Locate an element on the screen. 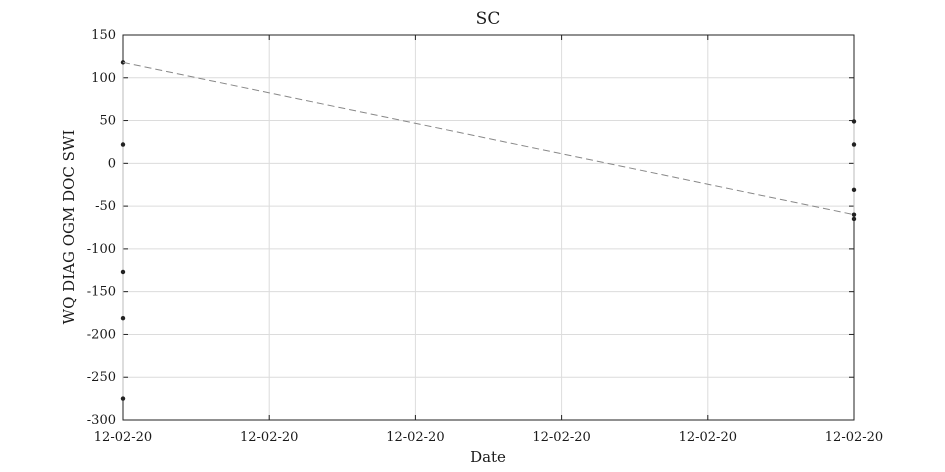  y-tick-label: -300 is located at coordinates (101, 420).